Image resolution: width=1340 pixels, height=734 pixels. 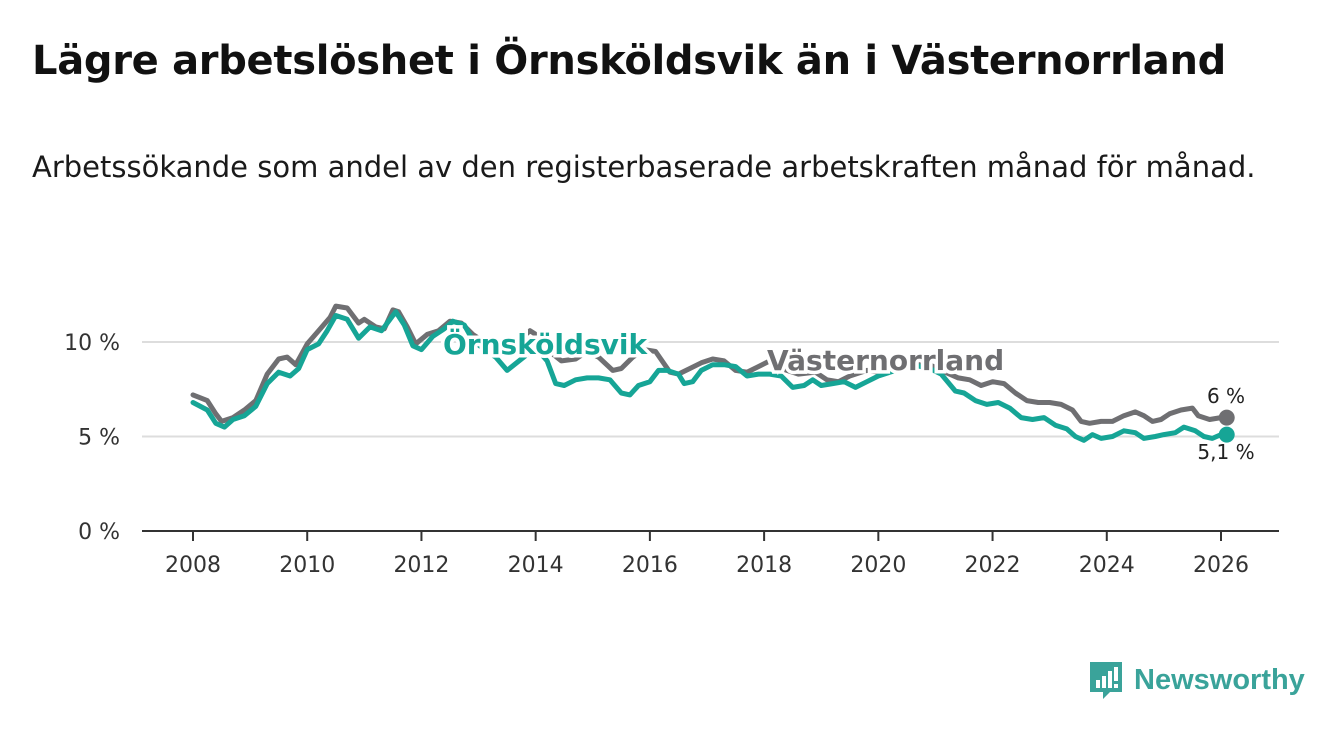 What do you see at coordinates (707, 554) in the screenshot?
I see `x-axis-ticks: 2008 2010 2012 2014 2016 2018 2020 2022 2024 2026` at bounding box center [707, 554].